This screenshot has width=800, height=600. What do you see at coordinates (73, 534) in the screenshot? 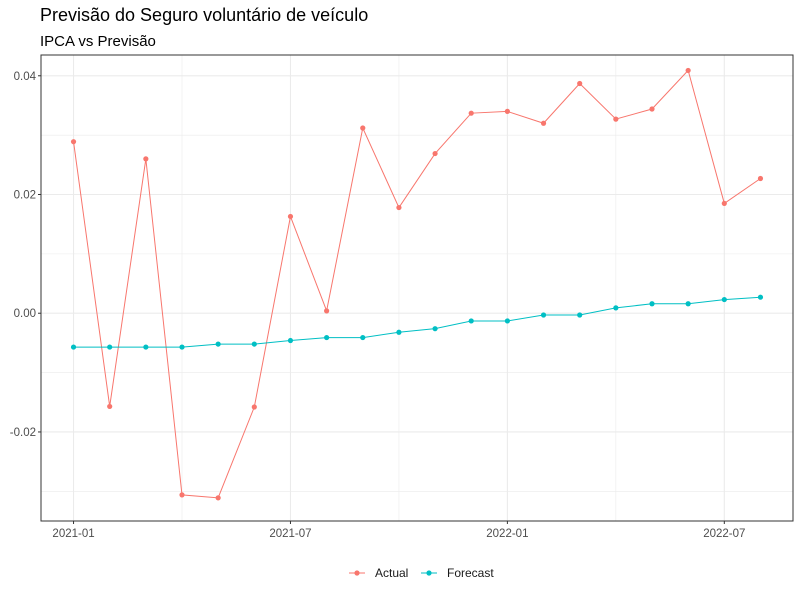
I see `x-tick-label: 2021-01` at bounding box center [73, 534].